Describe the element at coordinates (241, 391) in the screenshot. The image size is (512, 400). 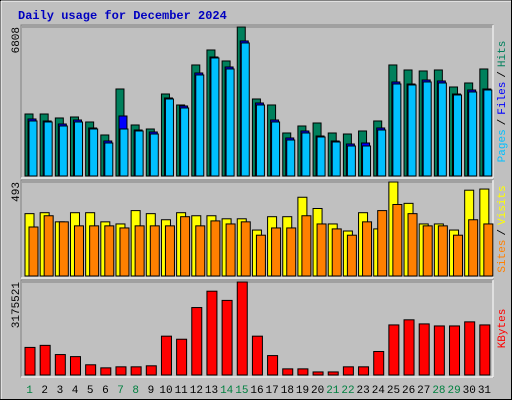
I see `x-tick-label: 15` at that location.